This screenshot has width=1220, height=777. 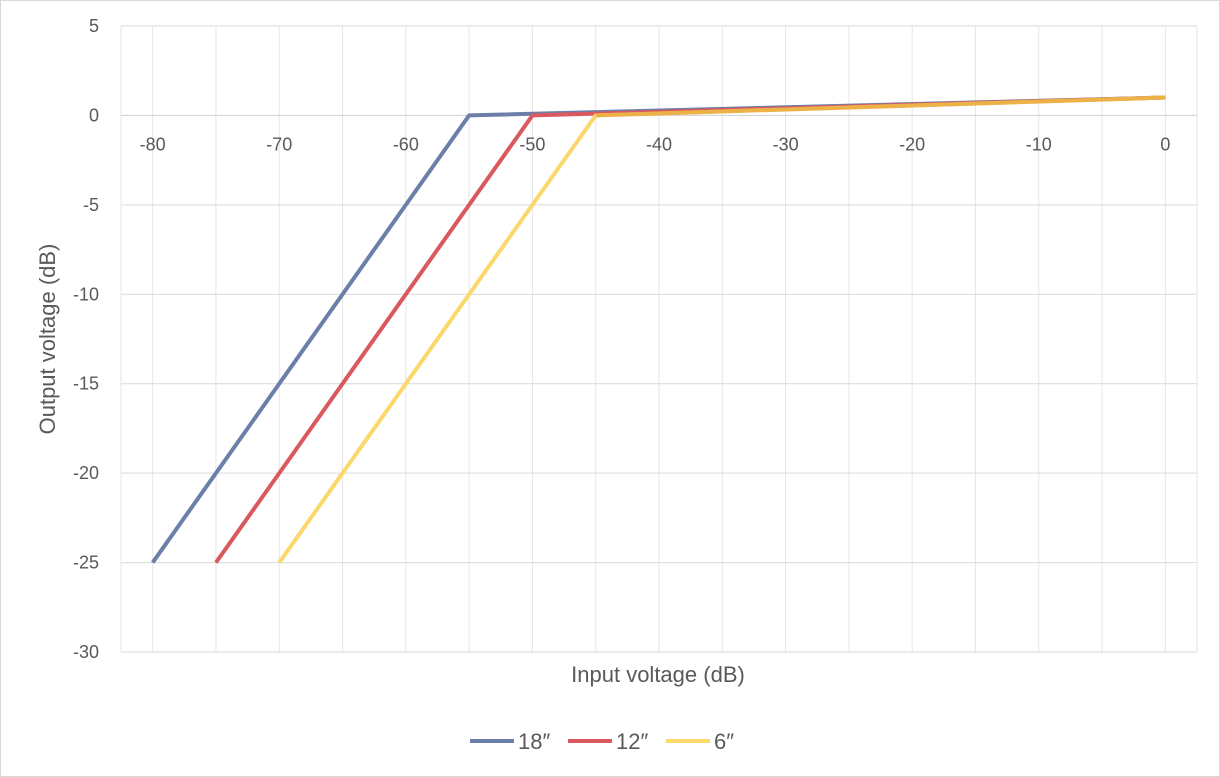 What do you see at coordinates (86, 339) in the screenshot?
I see `y-tick-labels: 5 0 -5 -10 -15 -20 -25 -30` at bounding box center [86, 339].